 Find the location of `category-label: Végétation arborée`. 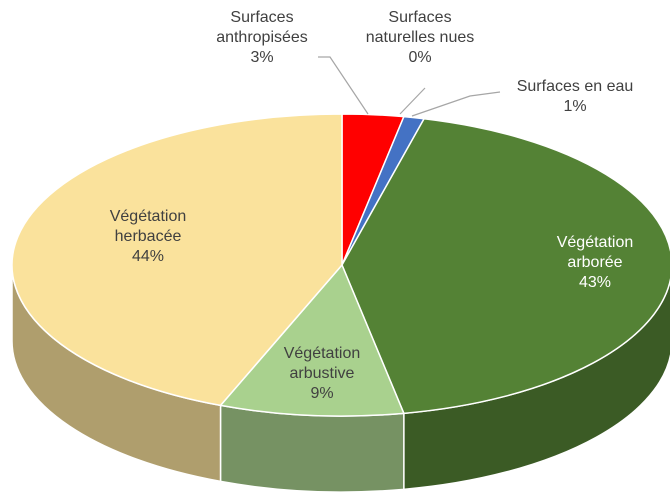

category-label: Végétation arborée is located at coordinates (595, 252).